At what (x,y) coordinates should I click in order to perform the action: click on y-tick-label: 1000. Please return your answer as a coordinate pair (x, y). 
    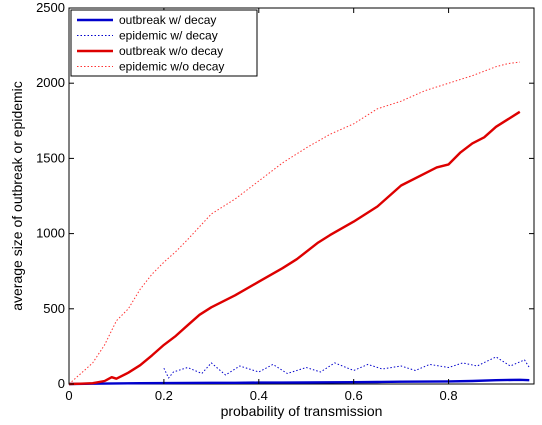
    Looking at the image, I should click on (50, 233).